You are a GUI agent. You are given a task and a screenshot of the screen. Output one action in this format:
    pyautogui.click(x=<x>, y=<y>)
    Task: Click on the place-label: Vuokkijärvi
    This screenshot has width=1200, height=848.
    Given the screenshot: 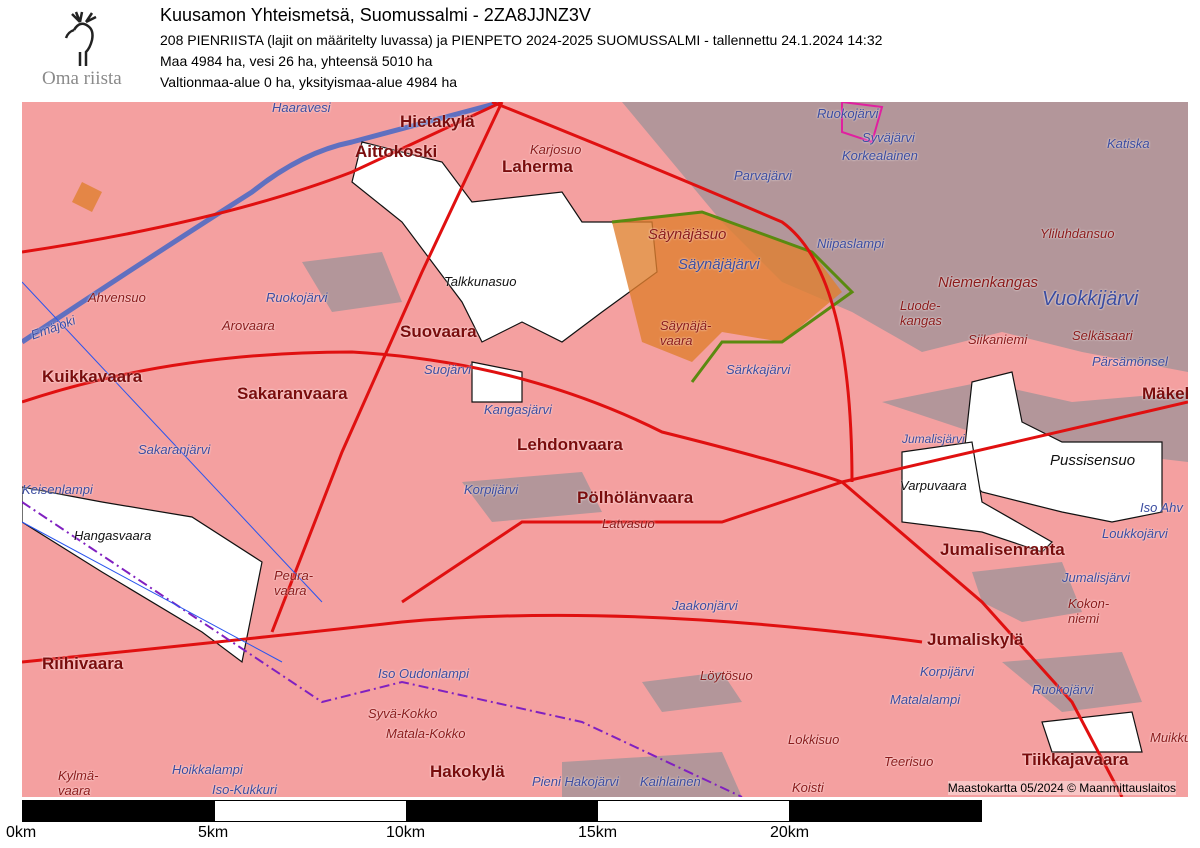 What is the action you would take?
    pyautogui.click(x=1090, y=299)
    